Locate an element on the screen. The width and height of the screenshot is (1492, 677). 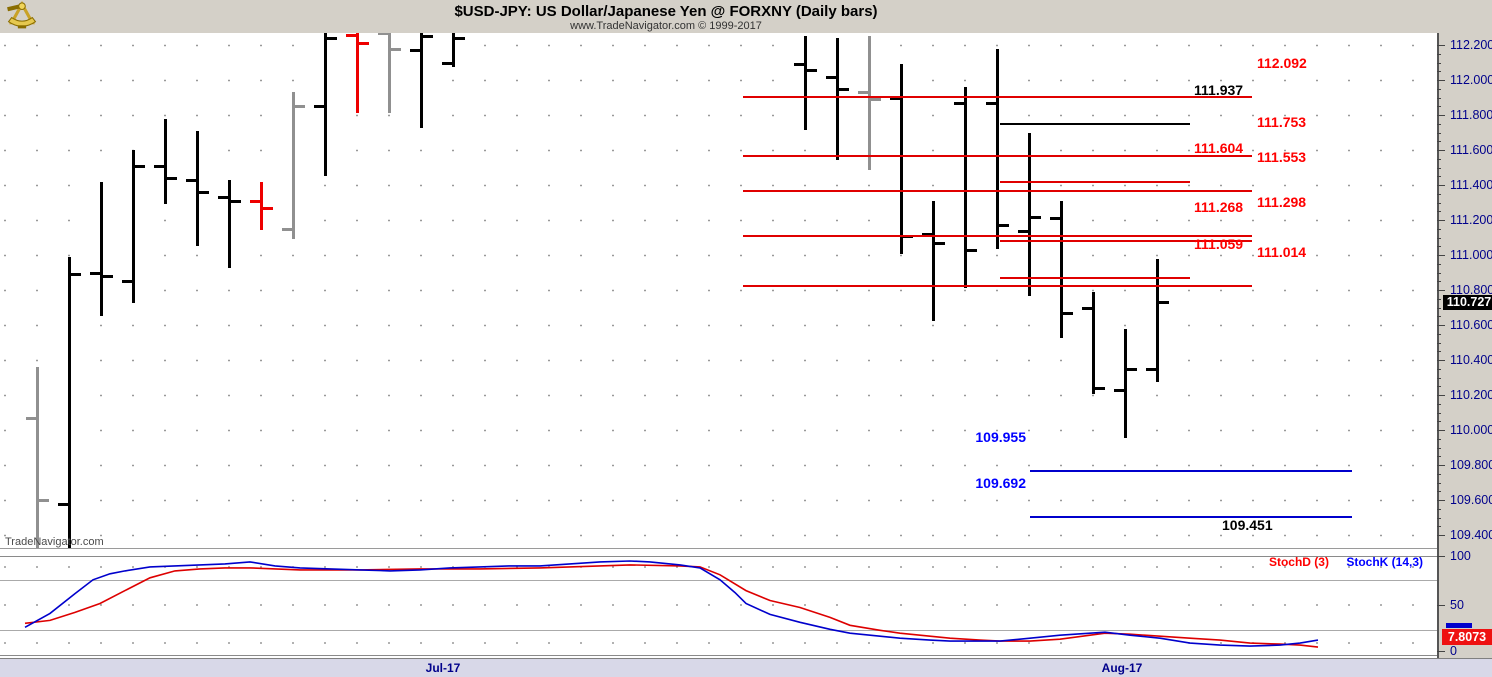
stochastic-curves is located at coordinates (671, 604).